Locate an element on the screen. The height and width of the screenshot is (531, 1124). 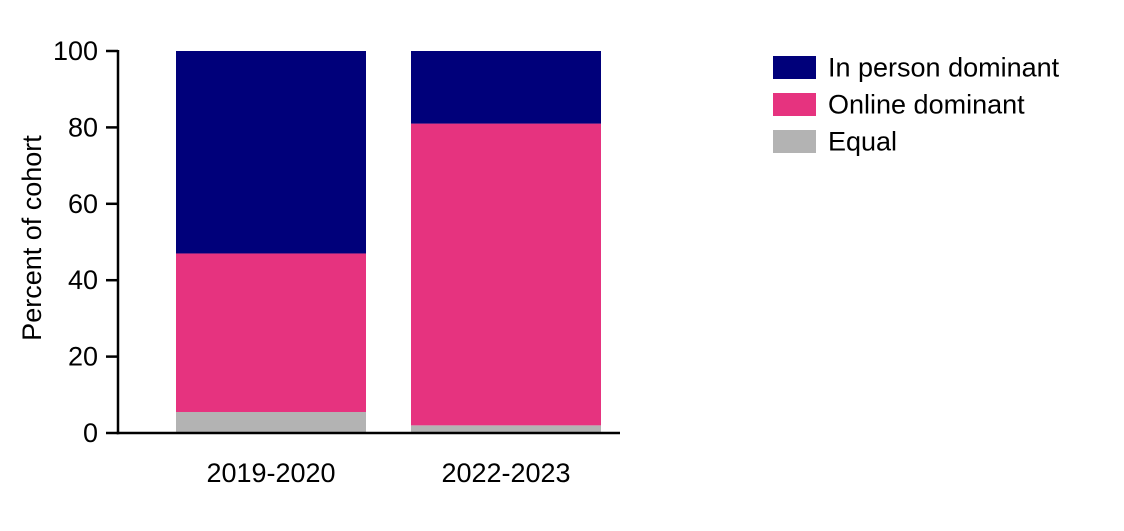
legend-label-in-person-dominant: In person dominant is located at coordinates (944, 68).